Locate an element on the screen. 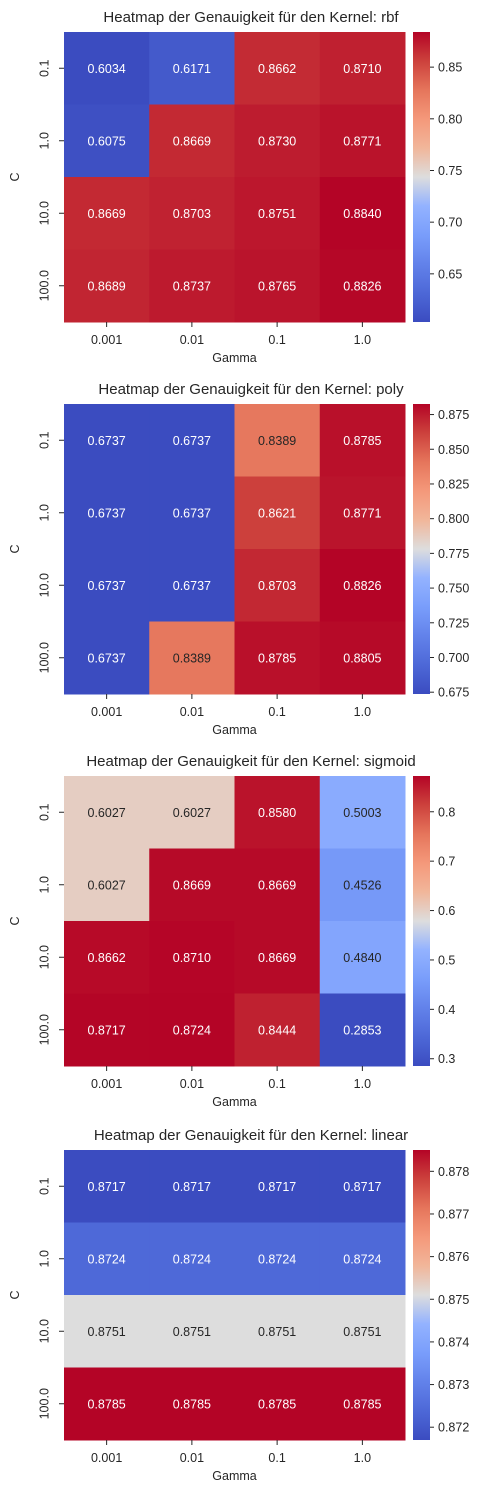  cell-value-label: 0.8730 is located at coordinates (277, 141).